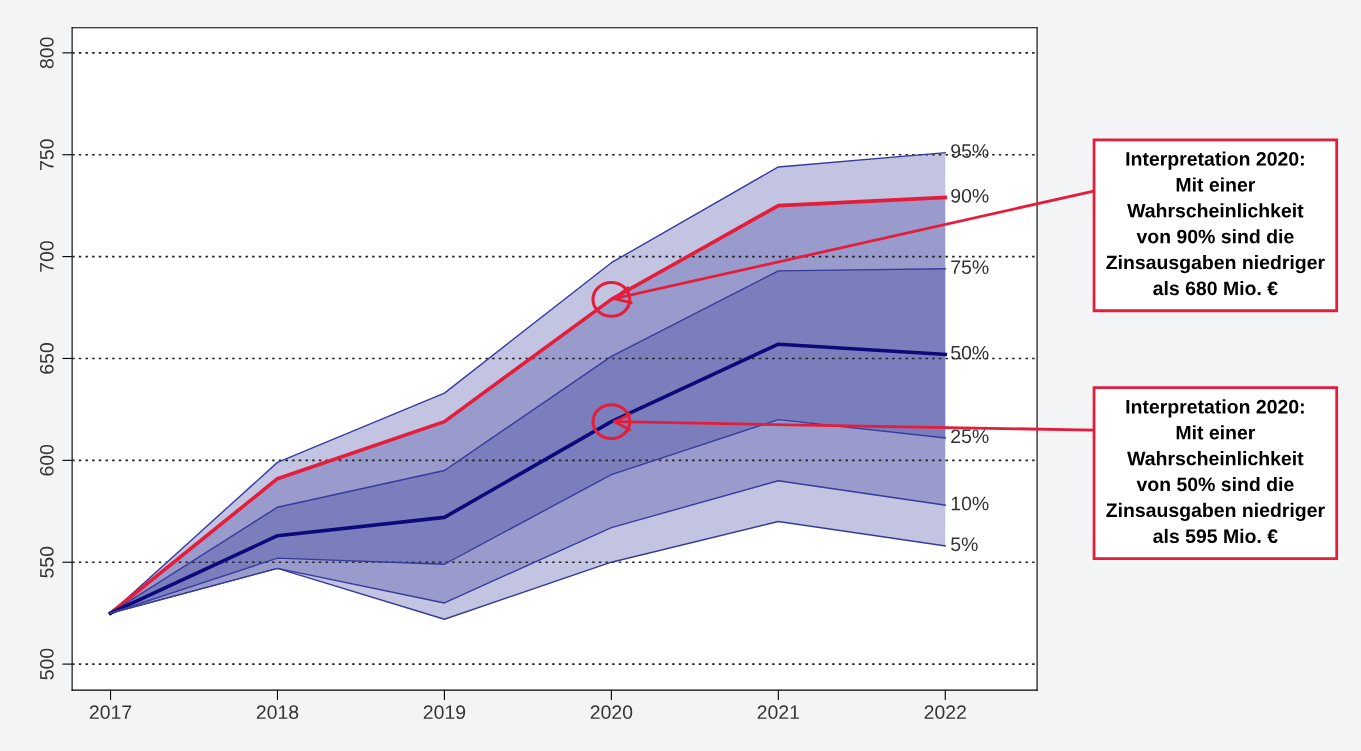 This screenshot has height=751, width=1361. Describe the element at coordinates (964, 544) in the screenshot. I see `series-label: 5%` at that location.